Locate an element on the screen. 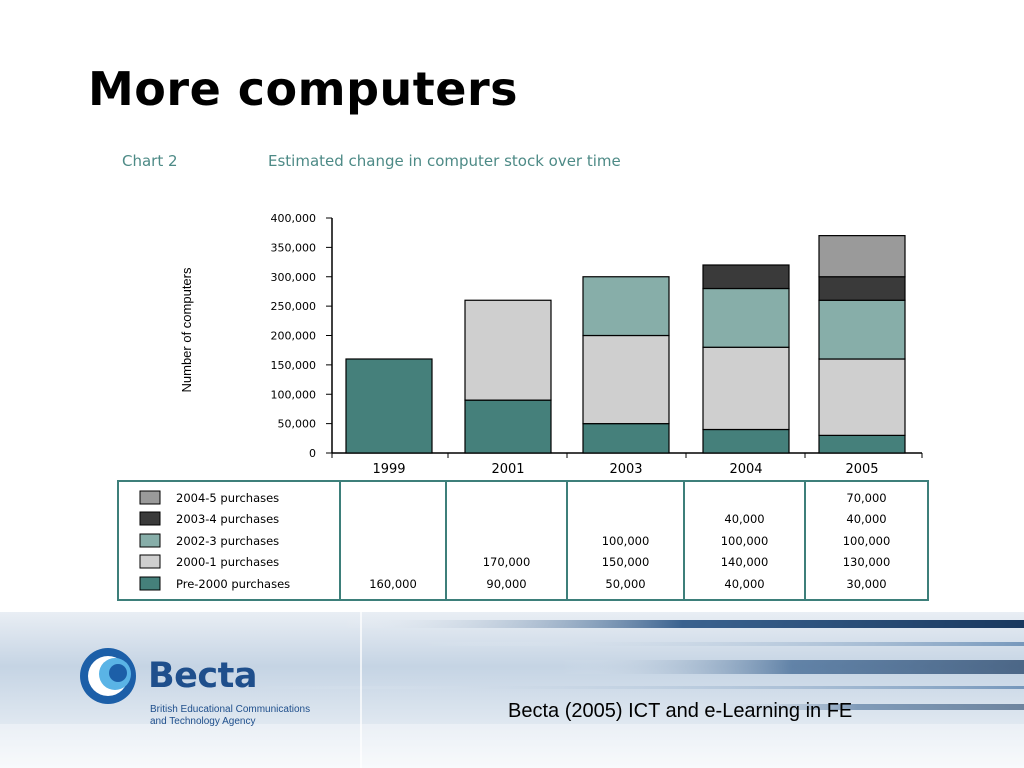  y-tick-label: 300,000 is located at coordinates (294, 277).